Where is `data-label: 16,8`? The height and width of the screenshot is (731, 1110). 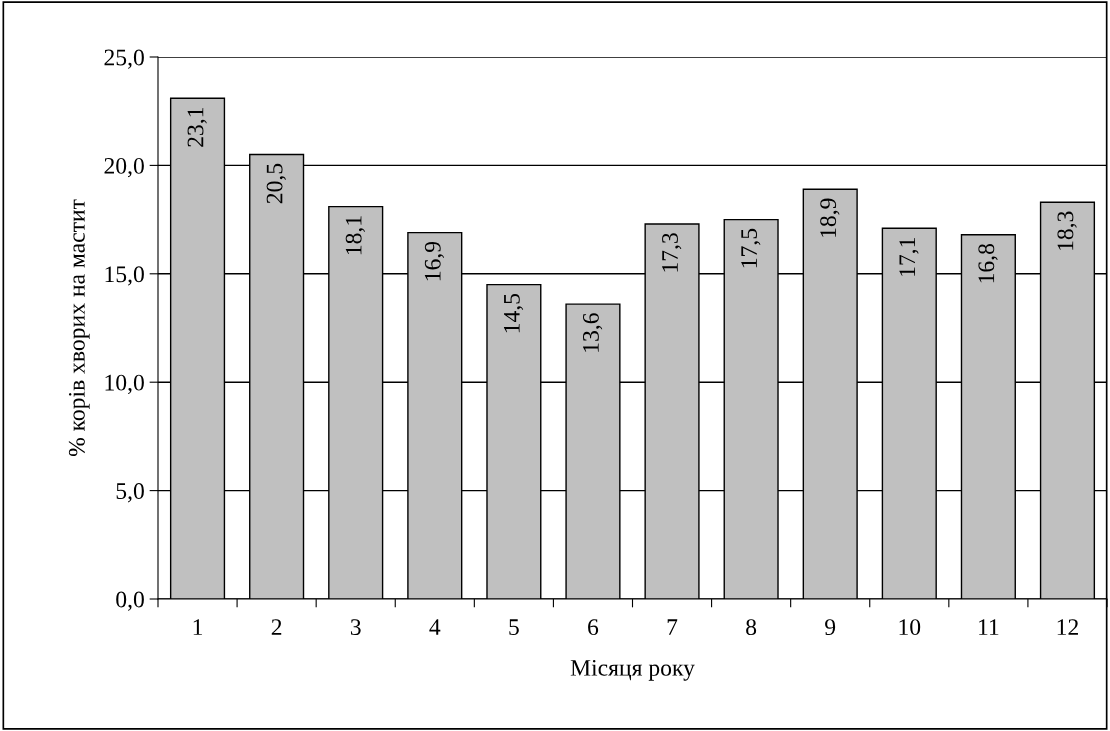 data-label: 16,8 is located at coordinates (988, 263).